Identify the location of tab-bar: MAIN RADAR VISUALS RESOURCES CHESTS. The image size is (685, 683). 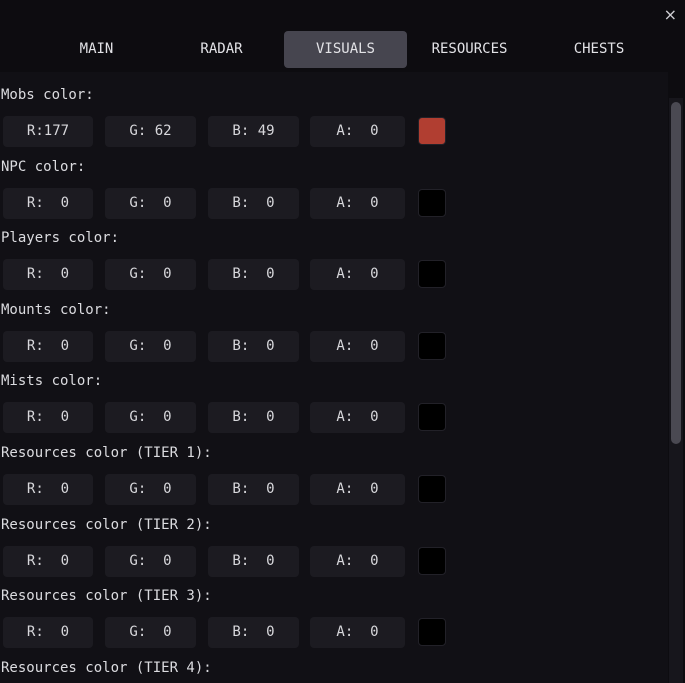
(350, 49).